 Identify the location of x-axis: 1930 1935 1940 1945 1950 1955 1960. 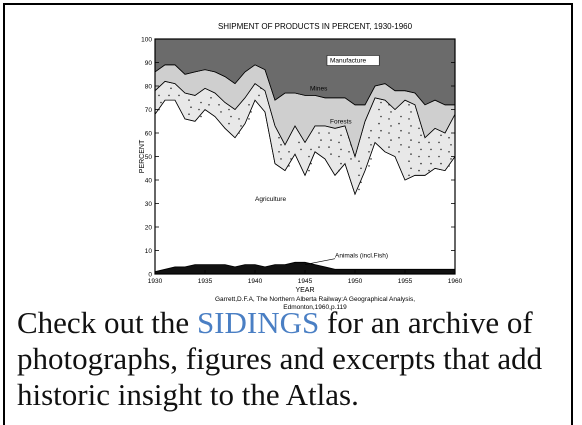
(305, 277).